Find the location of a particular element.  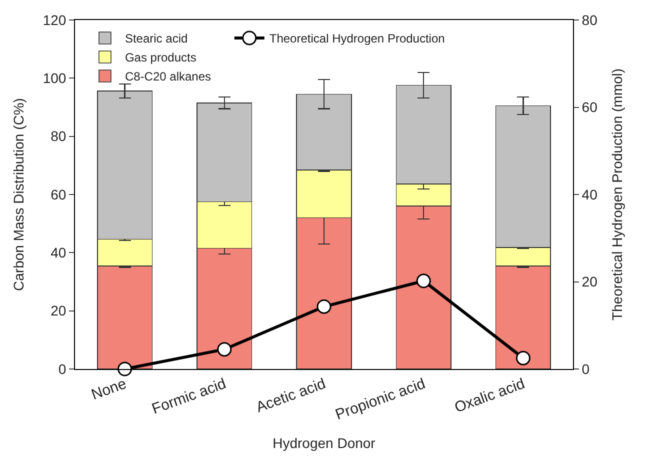

y-tick-label: 100 is located at coordinates (54, 78).